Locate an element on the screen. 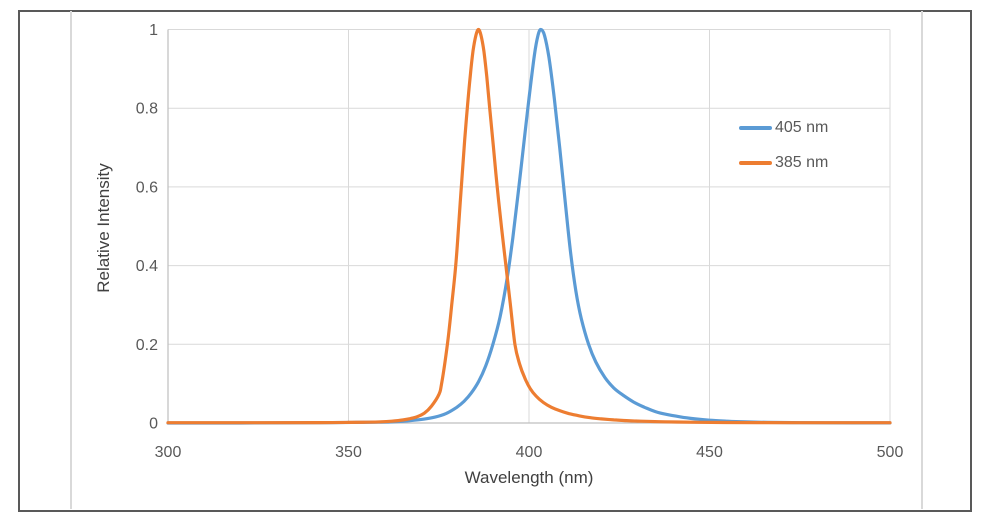 This screenshot has height=525, width=986. legend-line-swatch-orange is located at coordinates (755, 163).